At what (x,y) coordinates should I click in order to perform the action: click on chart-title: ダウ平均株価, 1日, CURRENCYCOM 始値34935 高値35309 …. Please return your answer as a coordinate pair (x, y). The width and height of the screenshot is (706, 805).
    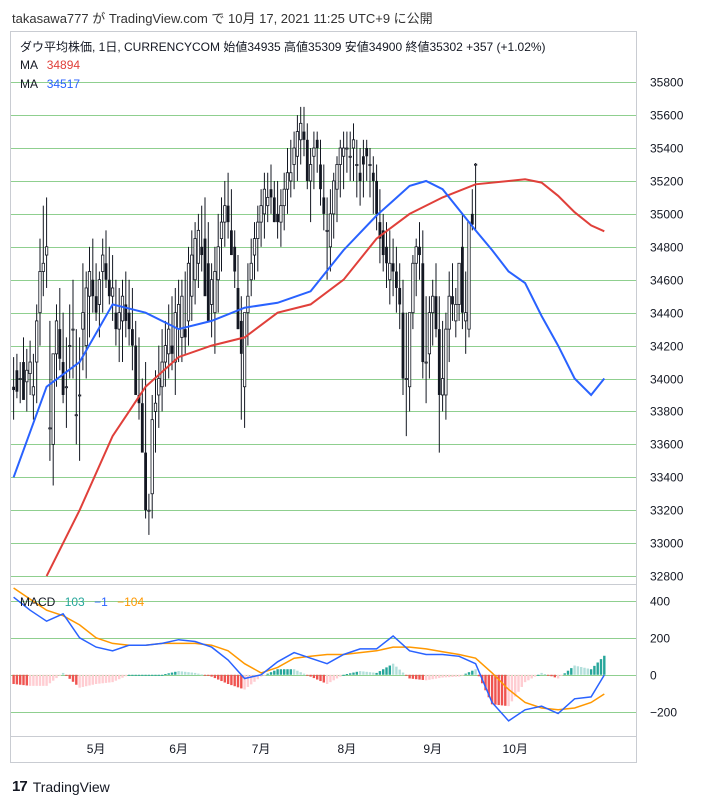
    Looking at the image, I should click on (283, 46).